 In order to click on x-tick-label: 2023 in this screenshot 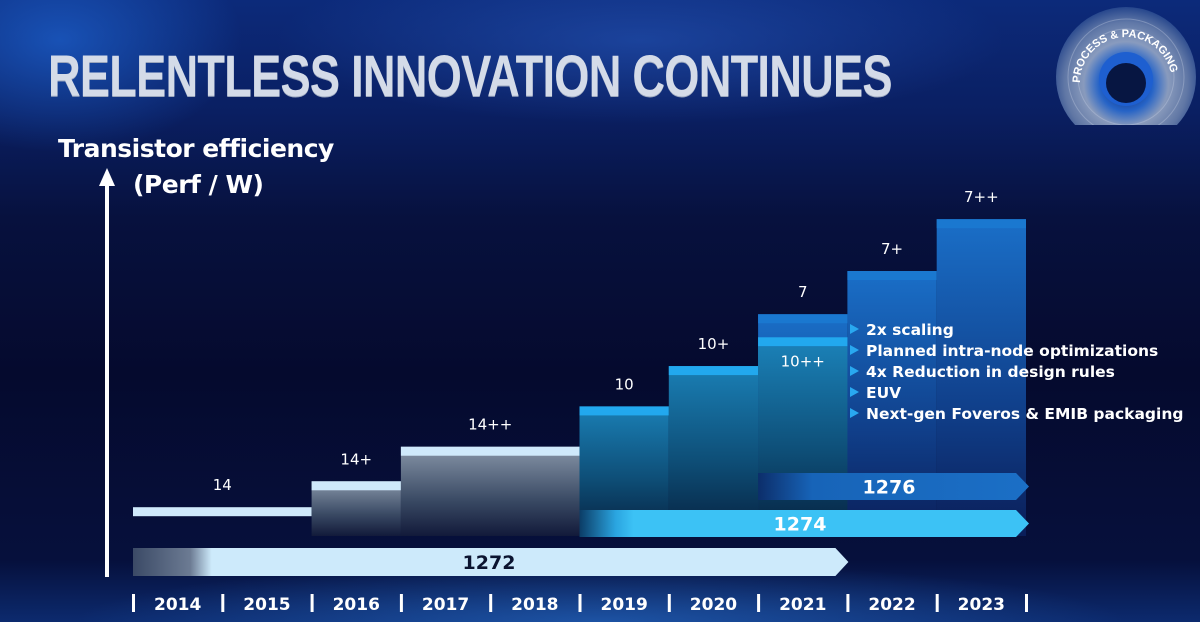, I will do `click(981, 605)`.